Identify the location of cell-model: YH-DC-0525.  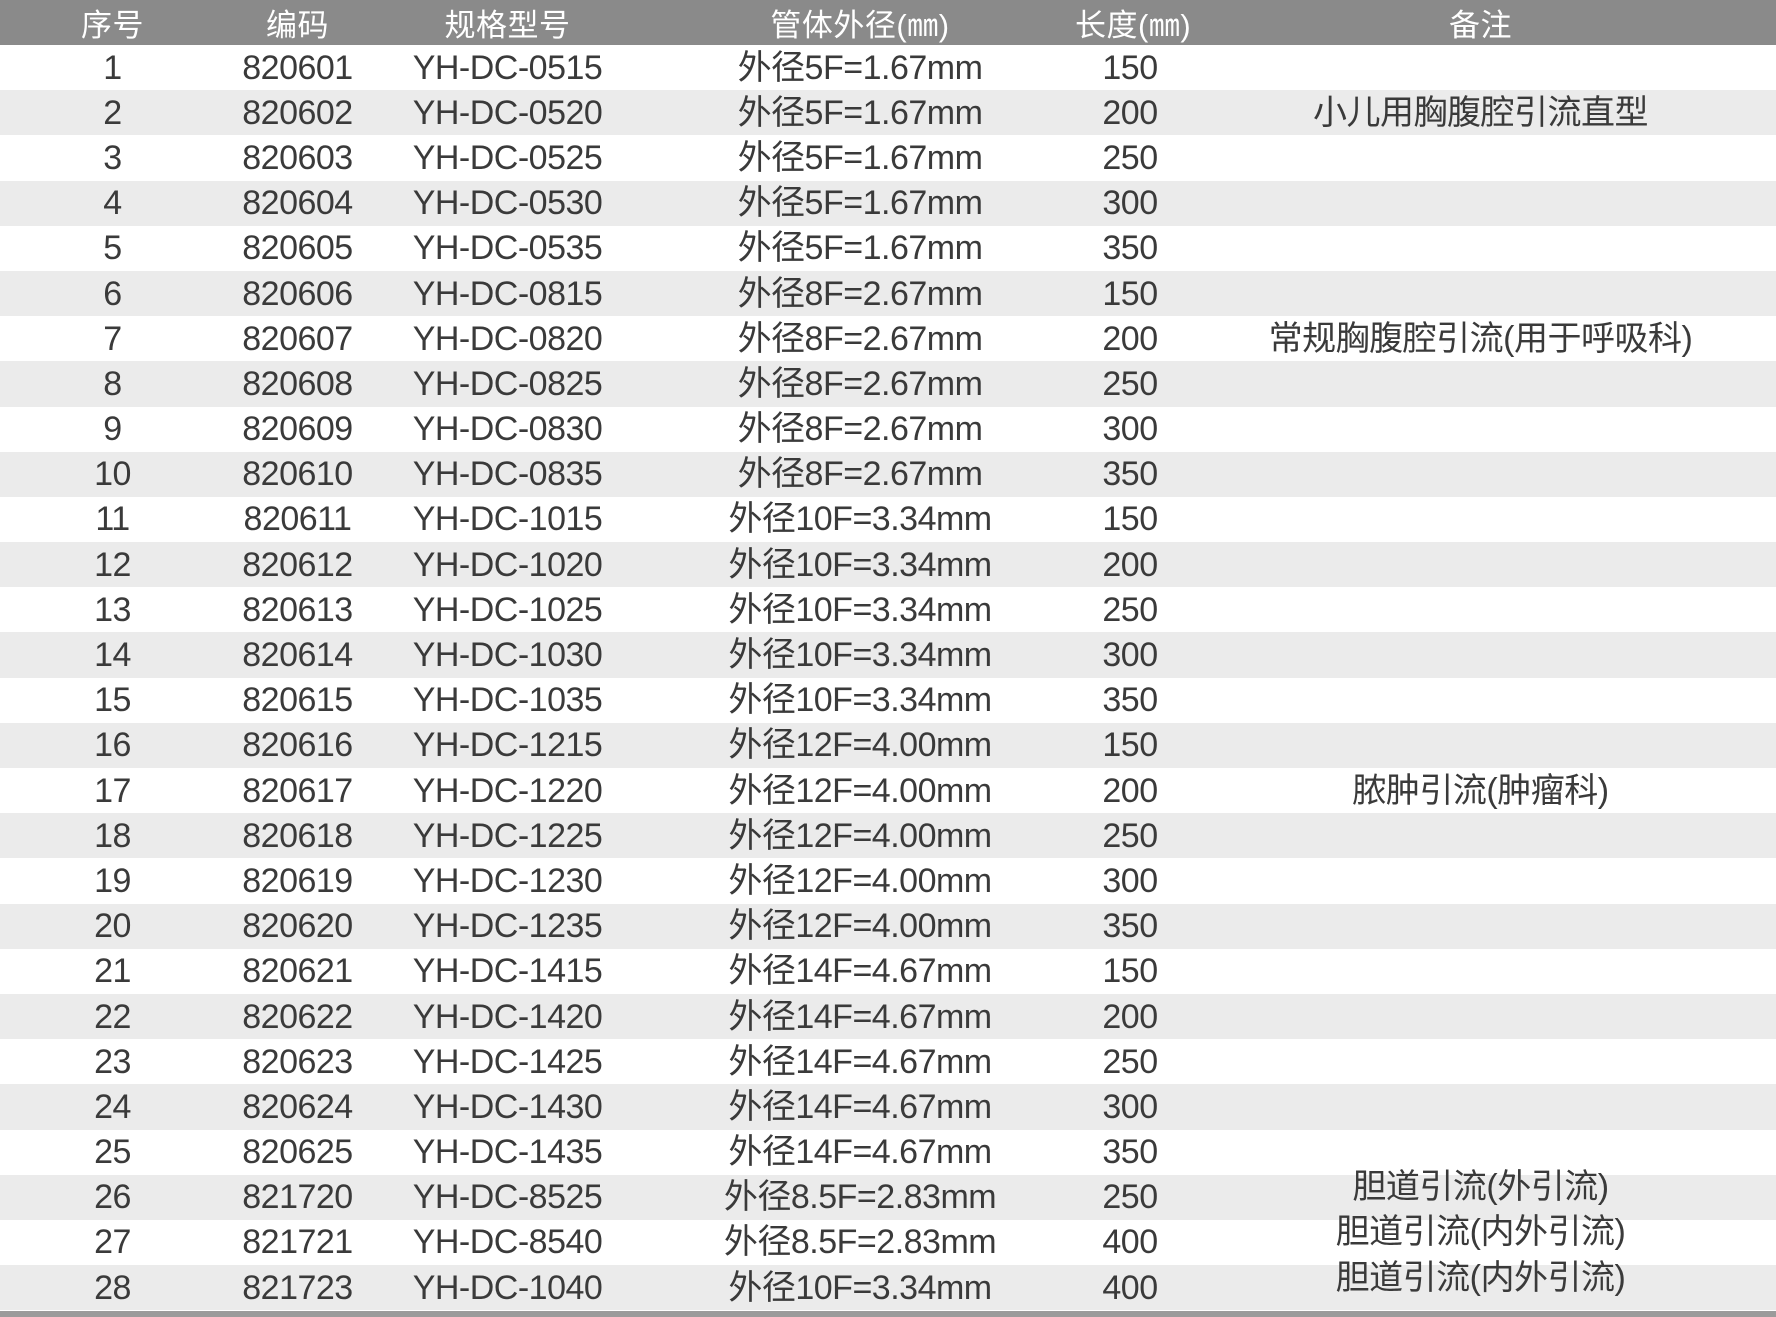
(507, 157).